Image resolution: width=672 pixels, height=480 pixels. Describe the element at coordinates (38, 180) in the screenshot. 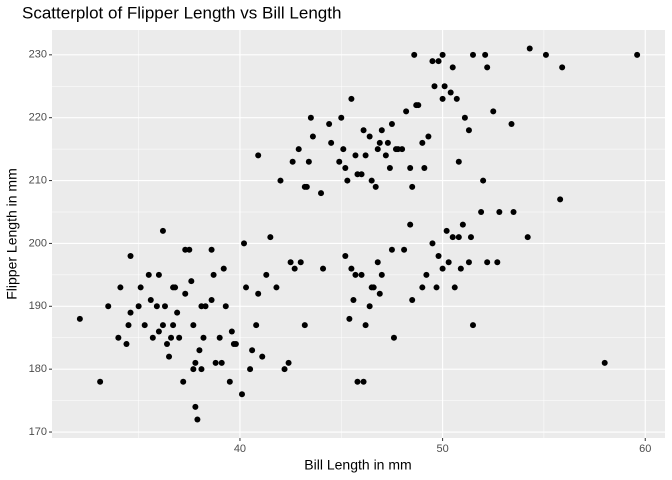

I see `y-tick-label: 210` at that location.